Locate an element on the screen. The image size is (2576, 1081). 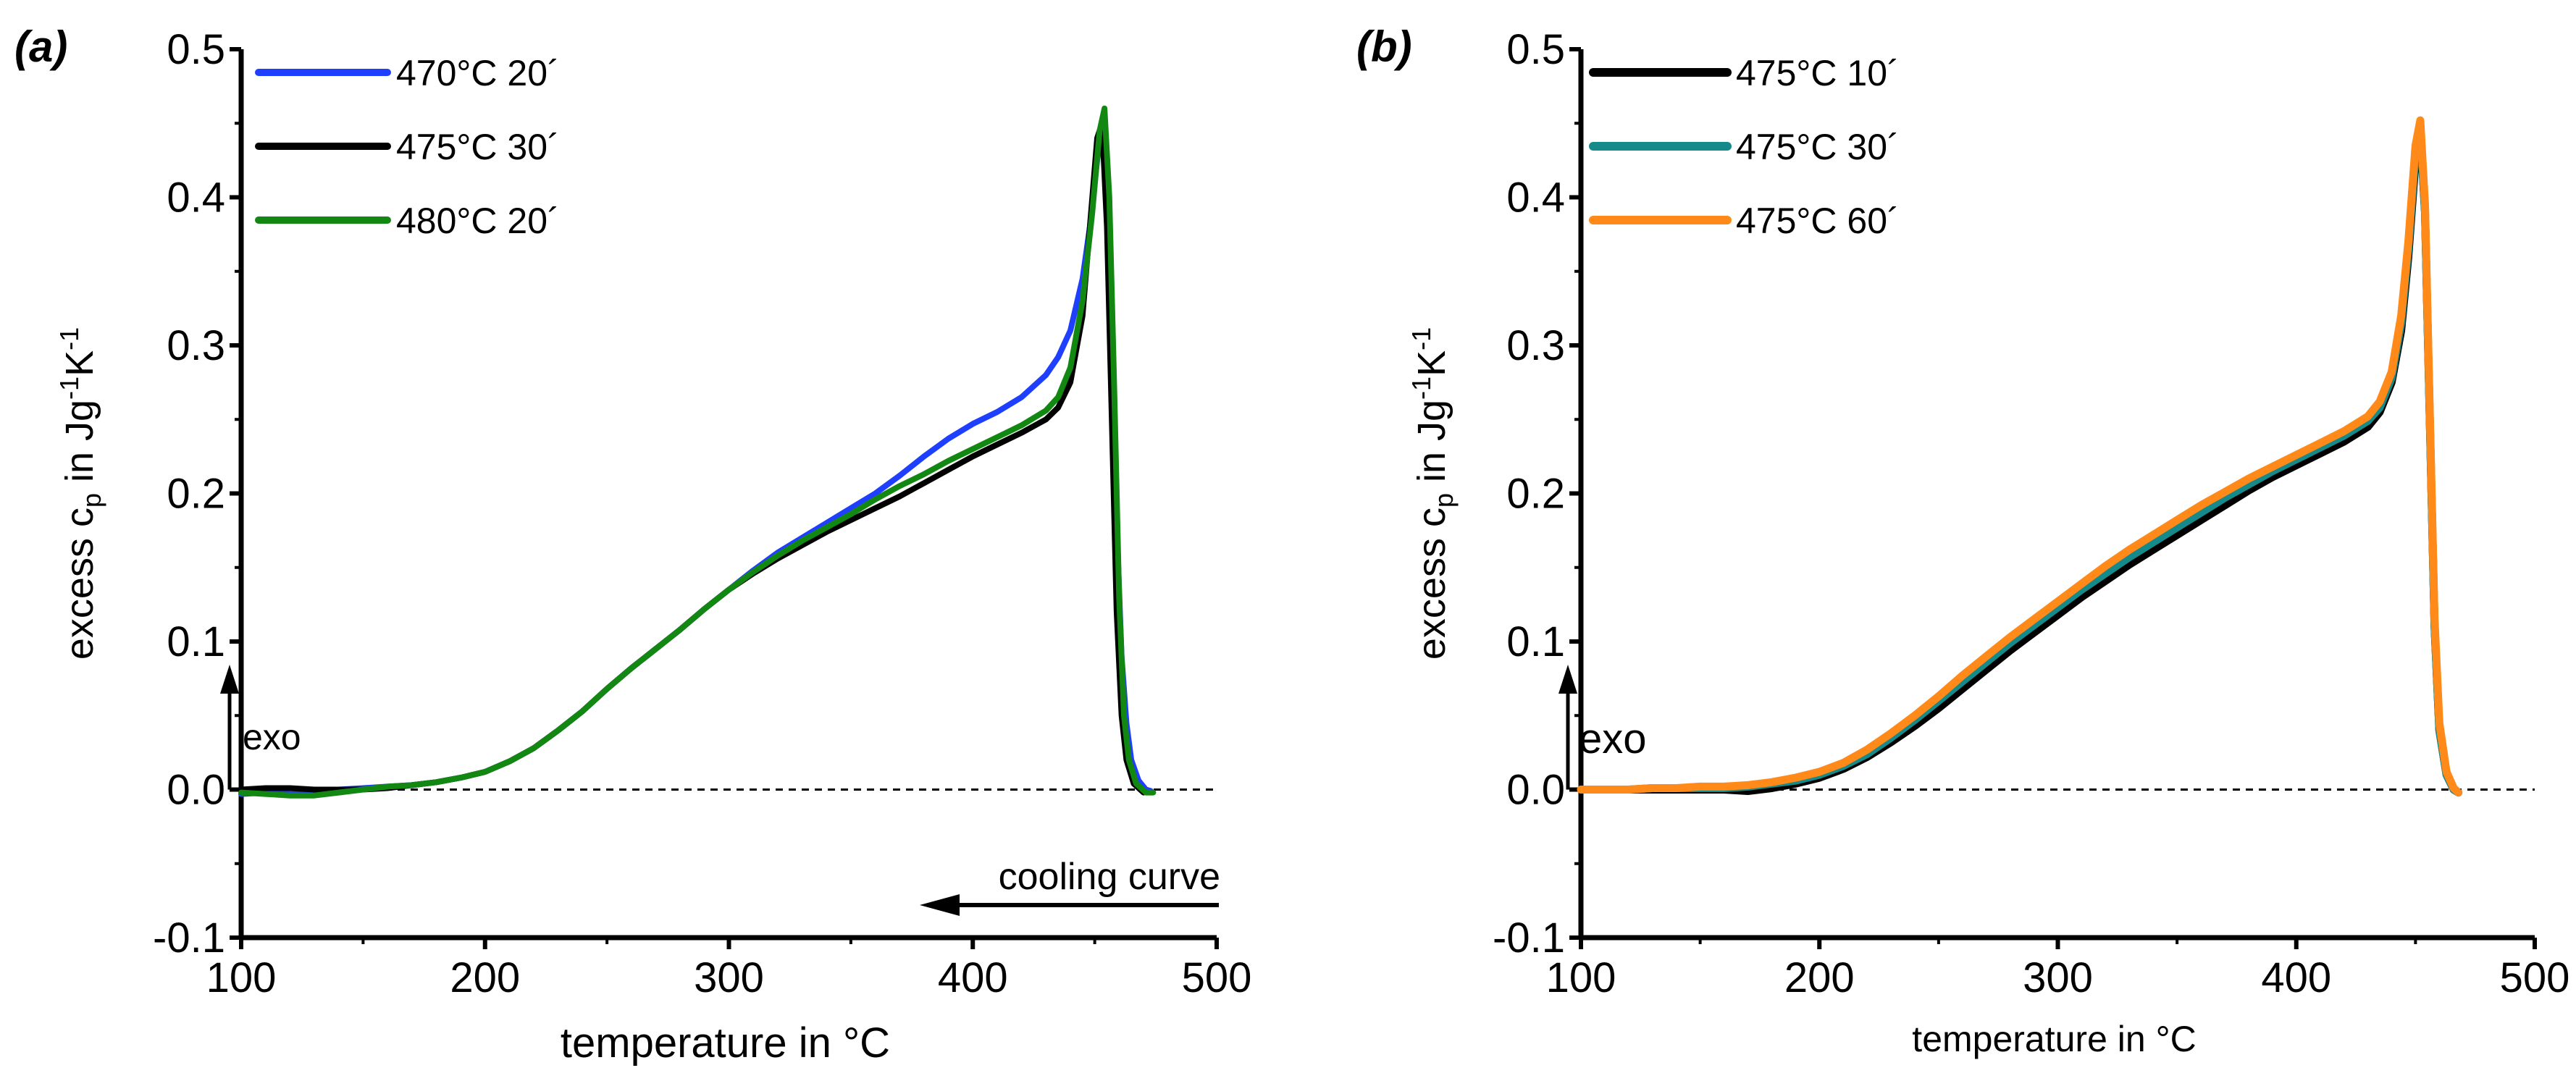
legend-label-3: 480°C 20´ is located at coordinates (478, 221).